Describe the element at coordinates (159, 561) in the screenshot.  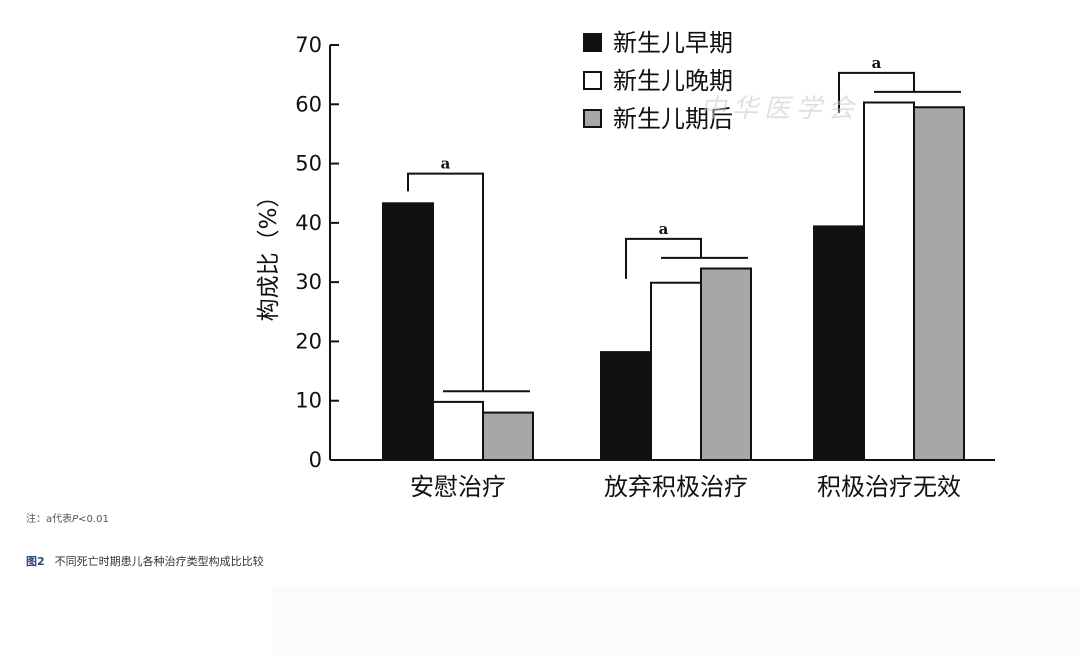
I see `figure-title: 不同死亡时期患儿各种治疗类型构成比比较` at that location.